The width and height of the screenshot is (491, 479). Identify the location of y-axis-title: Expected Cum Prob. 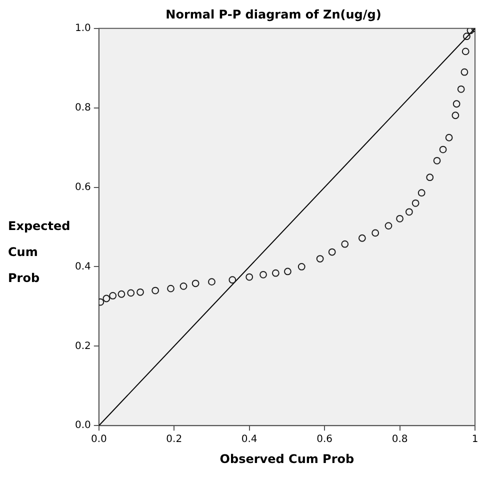
(40, 252).